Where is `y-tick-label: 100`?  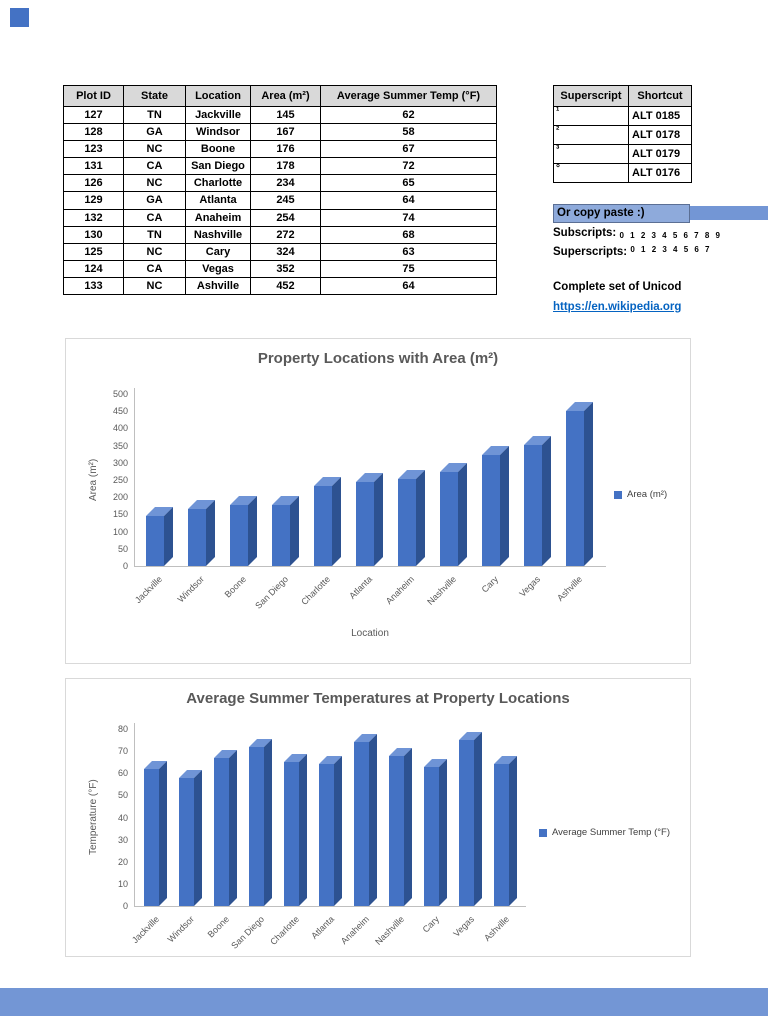 y-tick-label: 100 is located at coordinates (120, 531).